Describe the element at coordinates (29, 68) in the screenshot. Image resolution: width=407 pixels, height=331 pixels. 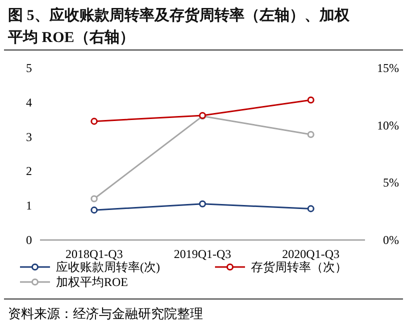
I see `y-tick-label: 5` at that location.